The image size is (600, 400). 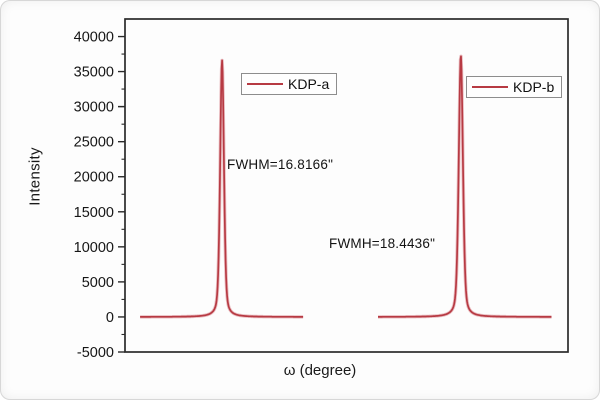 What do you see at coordinates (94, 108) in the screenshot?
I see `svg-text: 30000` at bounding box center [94, 108].